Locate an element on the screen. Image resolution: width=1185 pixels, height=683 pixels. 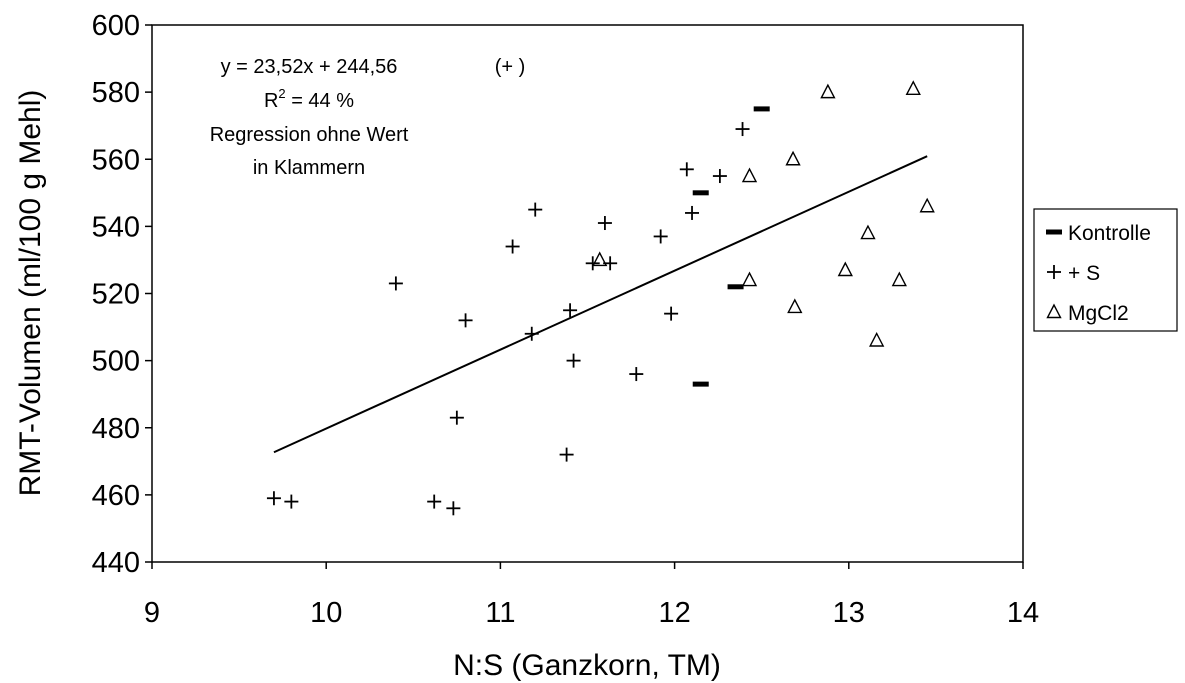
r-squared-superscript: 2 is located at coordinates (281, 93).